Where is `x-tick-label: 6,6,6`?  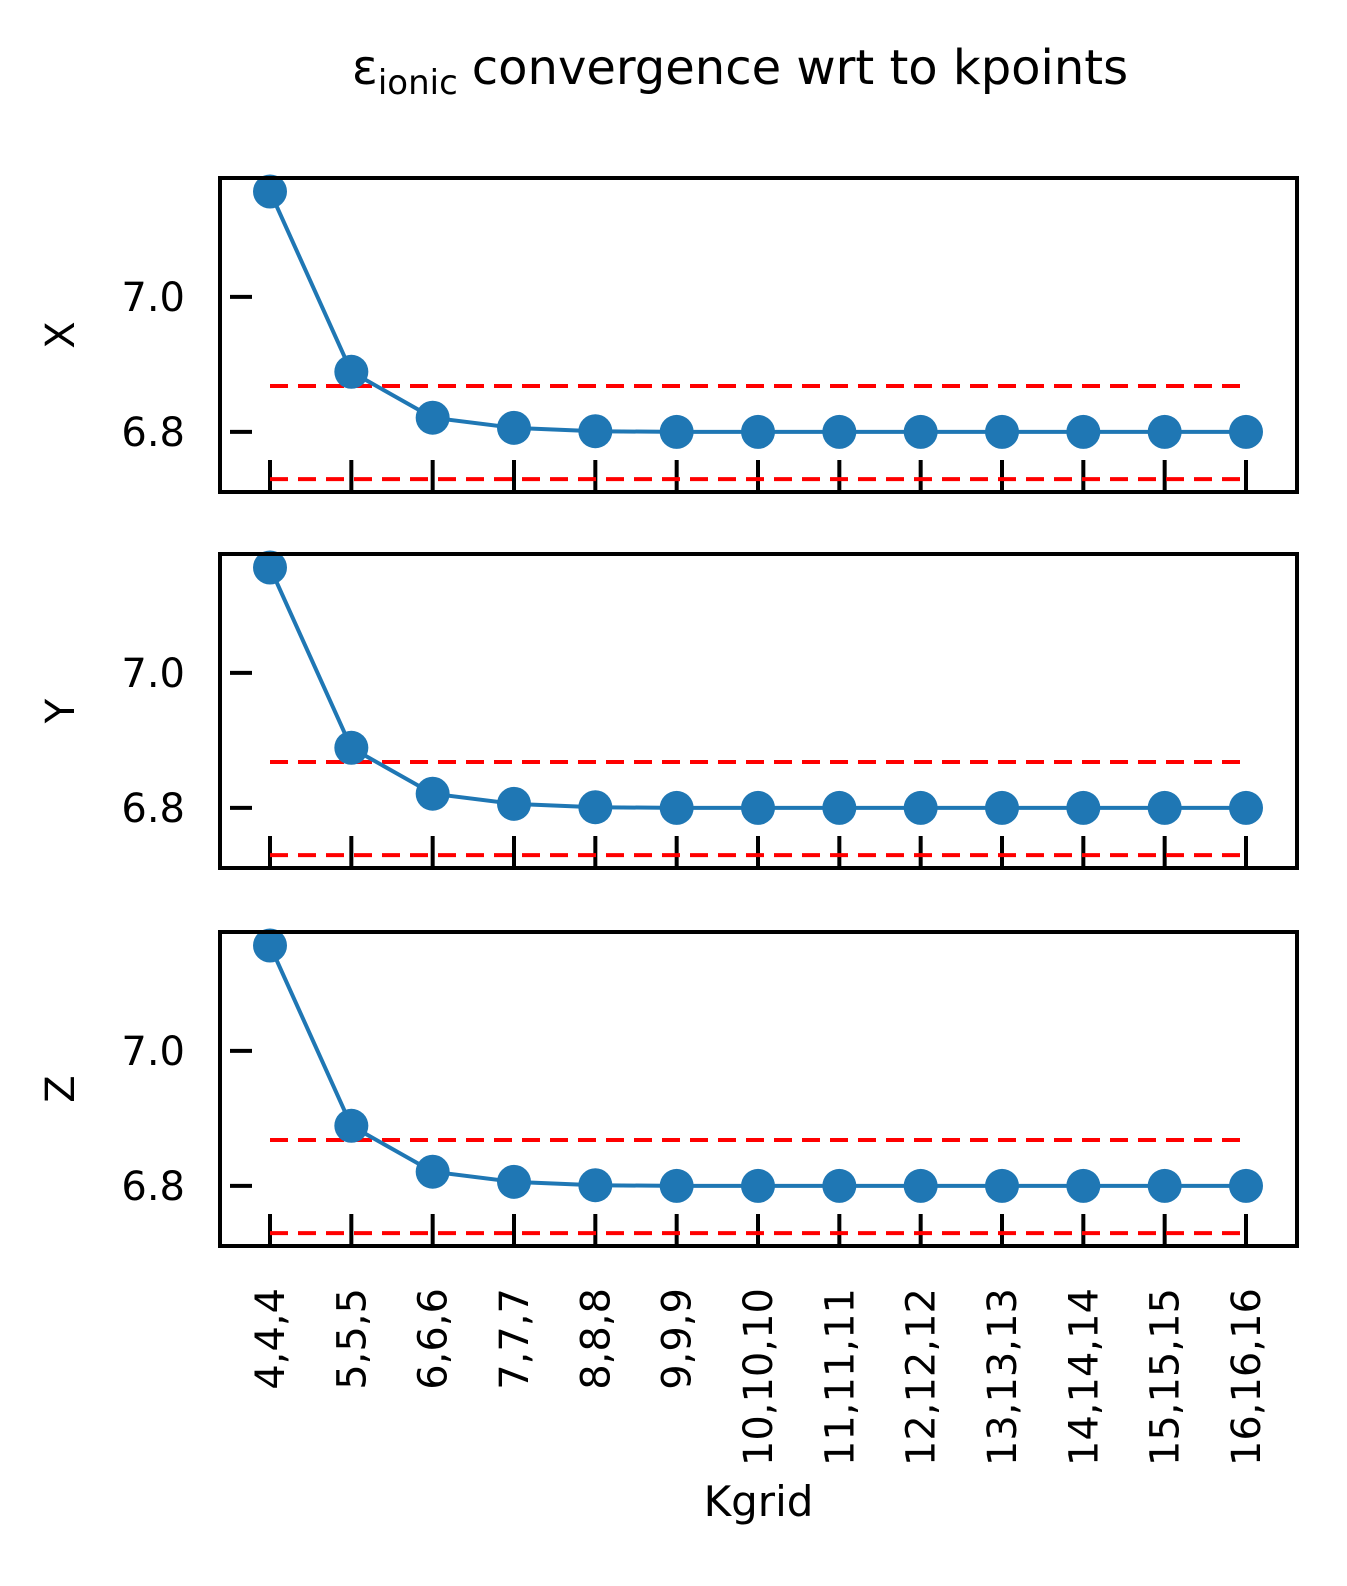
x-tick-label: 6,6,6 is located at coordinates (434, 1339).